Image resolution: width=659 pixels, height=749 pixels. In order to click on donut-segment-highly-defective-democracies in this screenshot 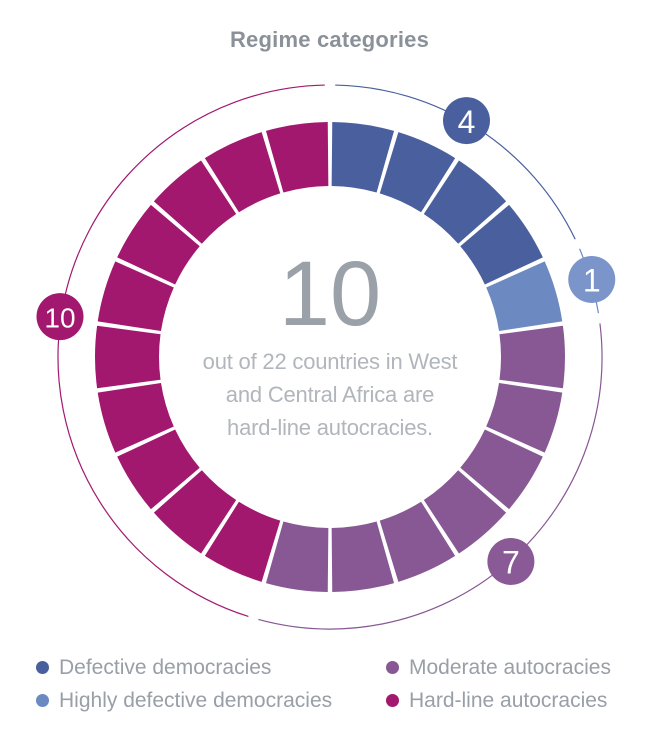, I will do `click(524, 296)`.